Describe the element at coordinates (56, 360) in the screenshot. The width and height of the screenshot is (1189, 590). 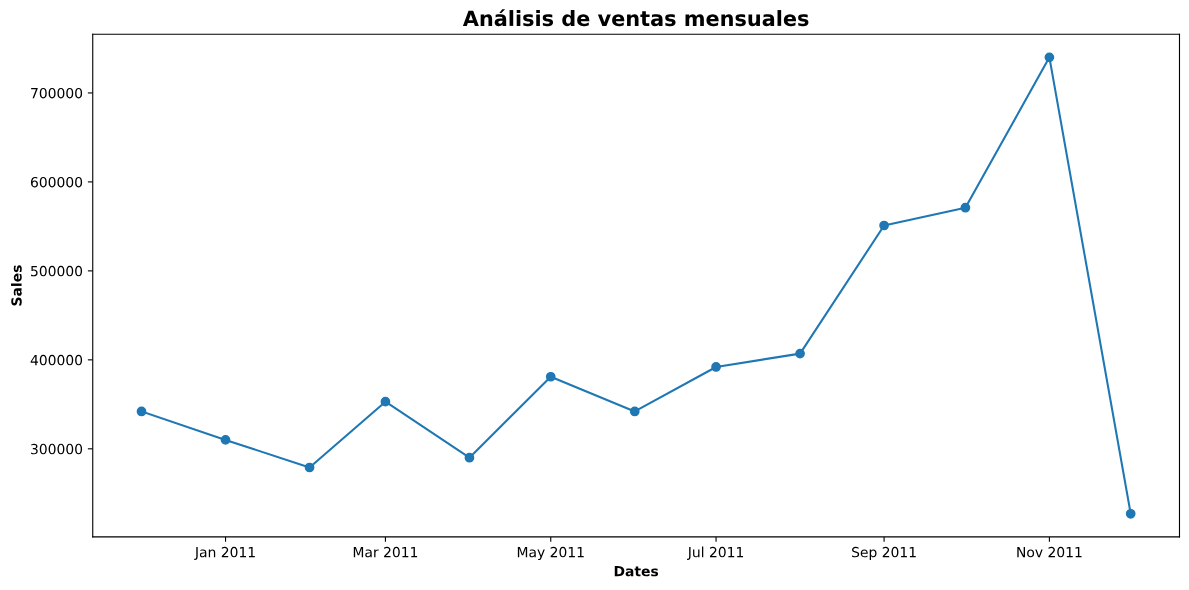
I see `y-tick-label: 400000` at that location.